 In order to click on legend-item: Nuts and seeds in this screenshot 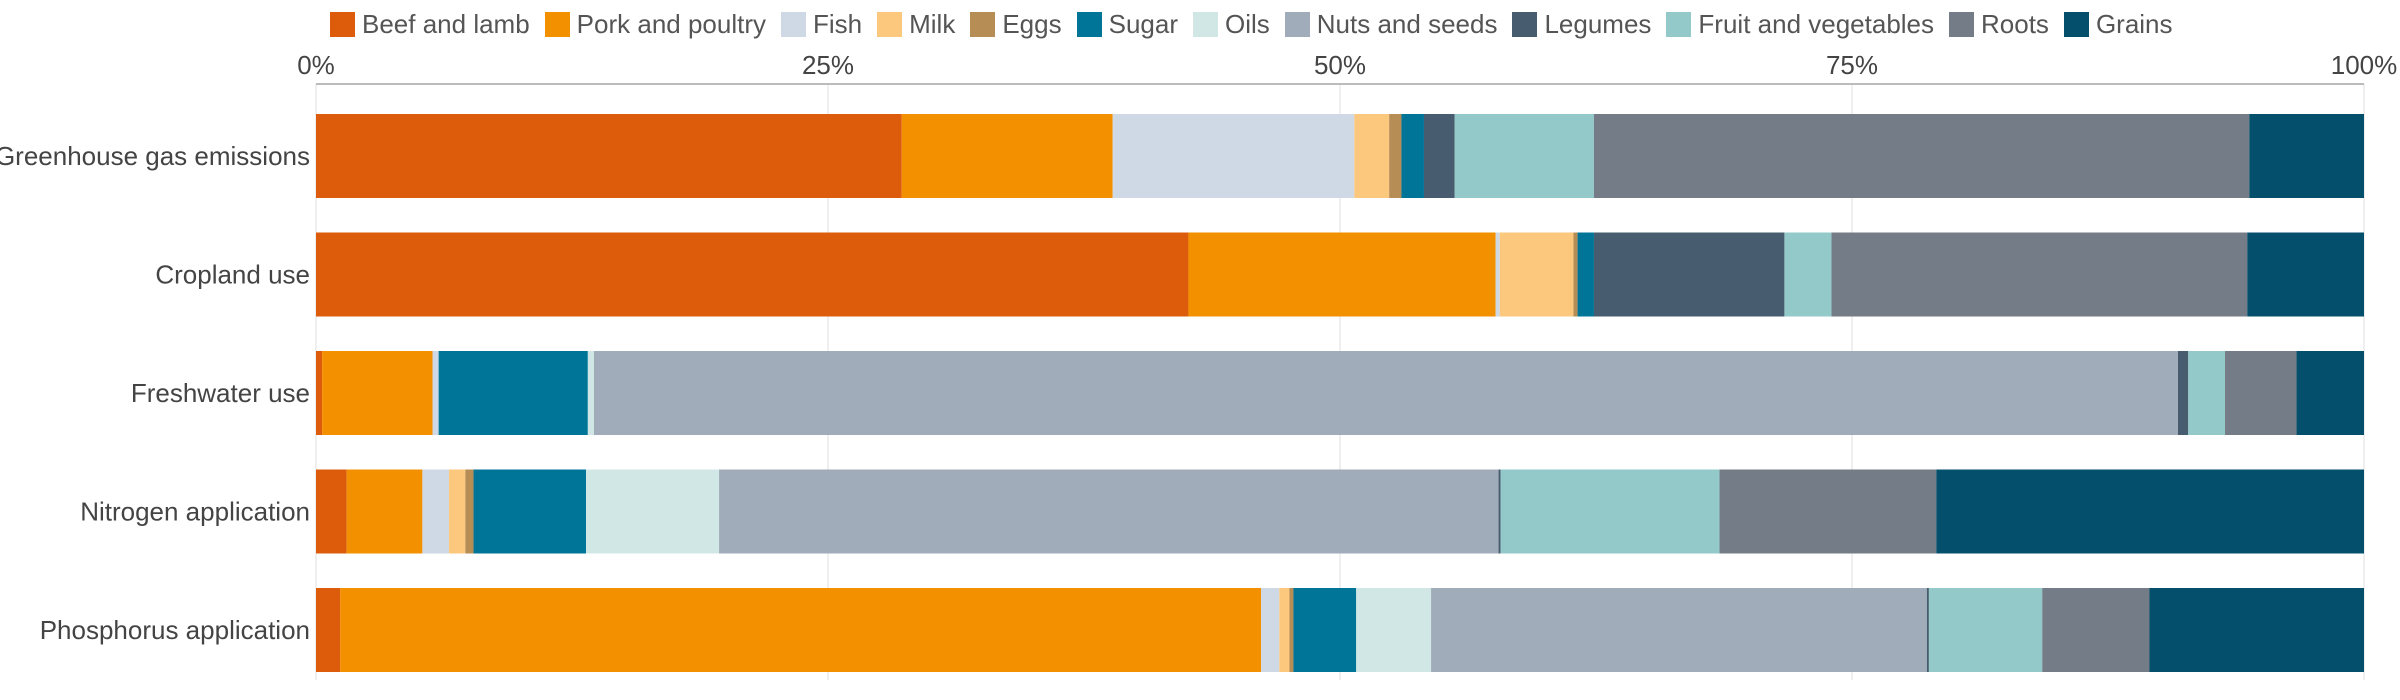, I will do `click(1391, 24)`.